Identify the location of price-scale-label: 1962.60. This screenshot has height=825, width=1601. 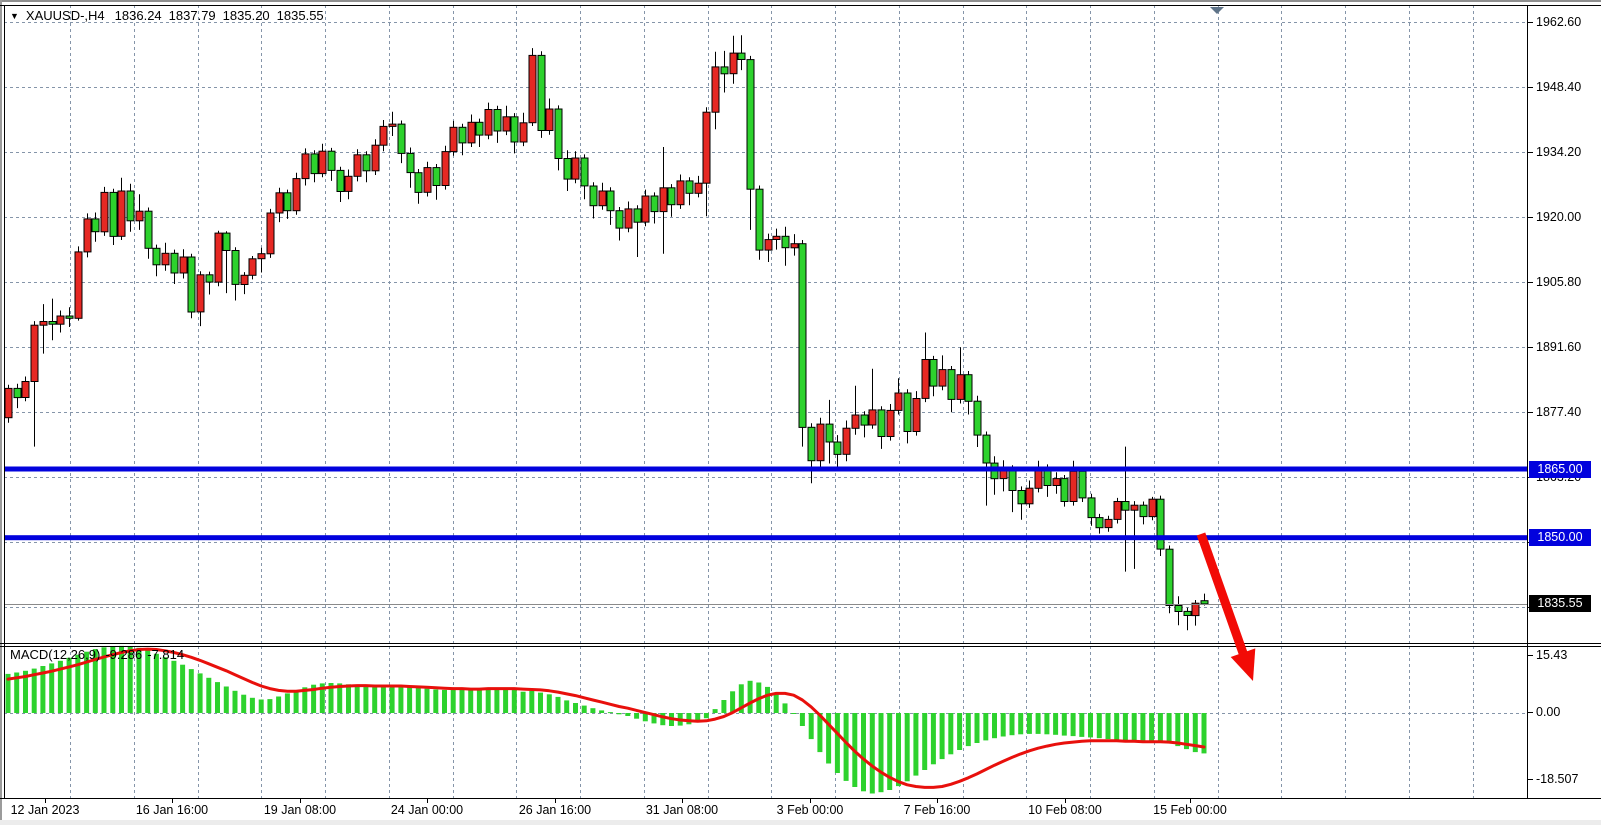
(1559, 22).